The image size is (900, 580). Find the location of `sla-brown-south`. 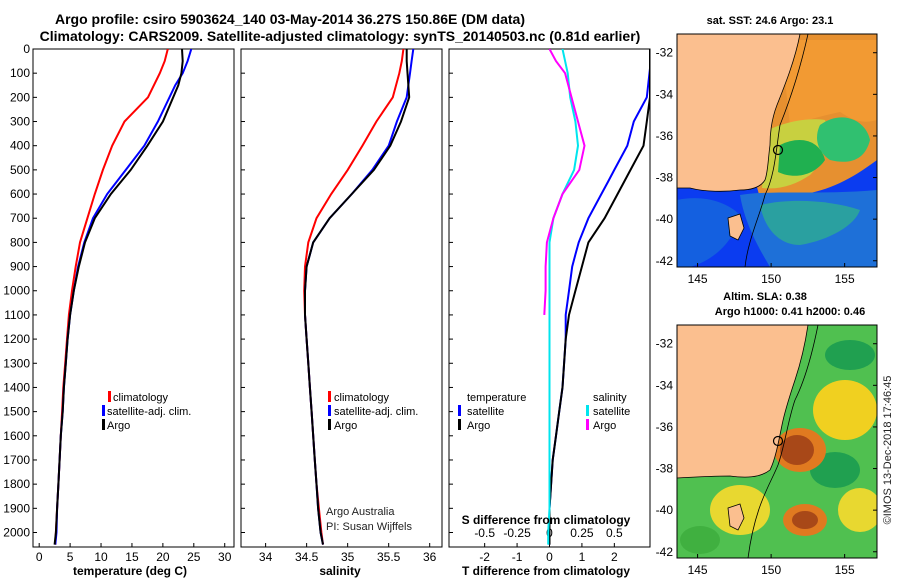

sla-brown-south is located at coordinates (805, 520).